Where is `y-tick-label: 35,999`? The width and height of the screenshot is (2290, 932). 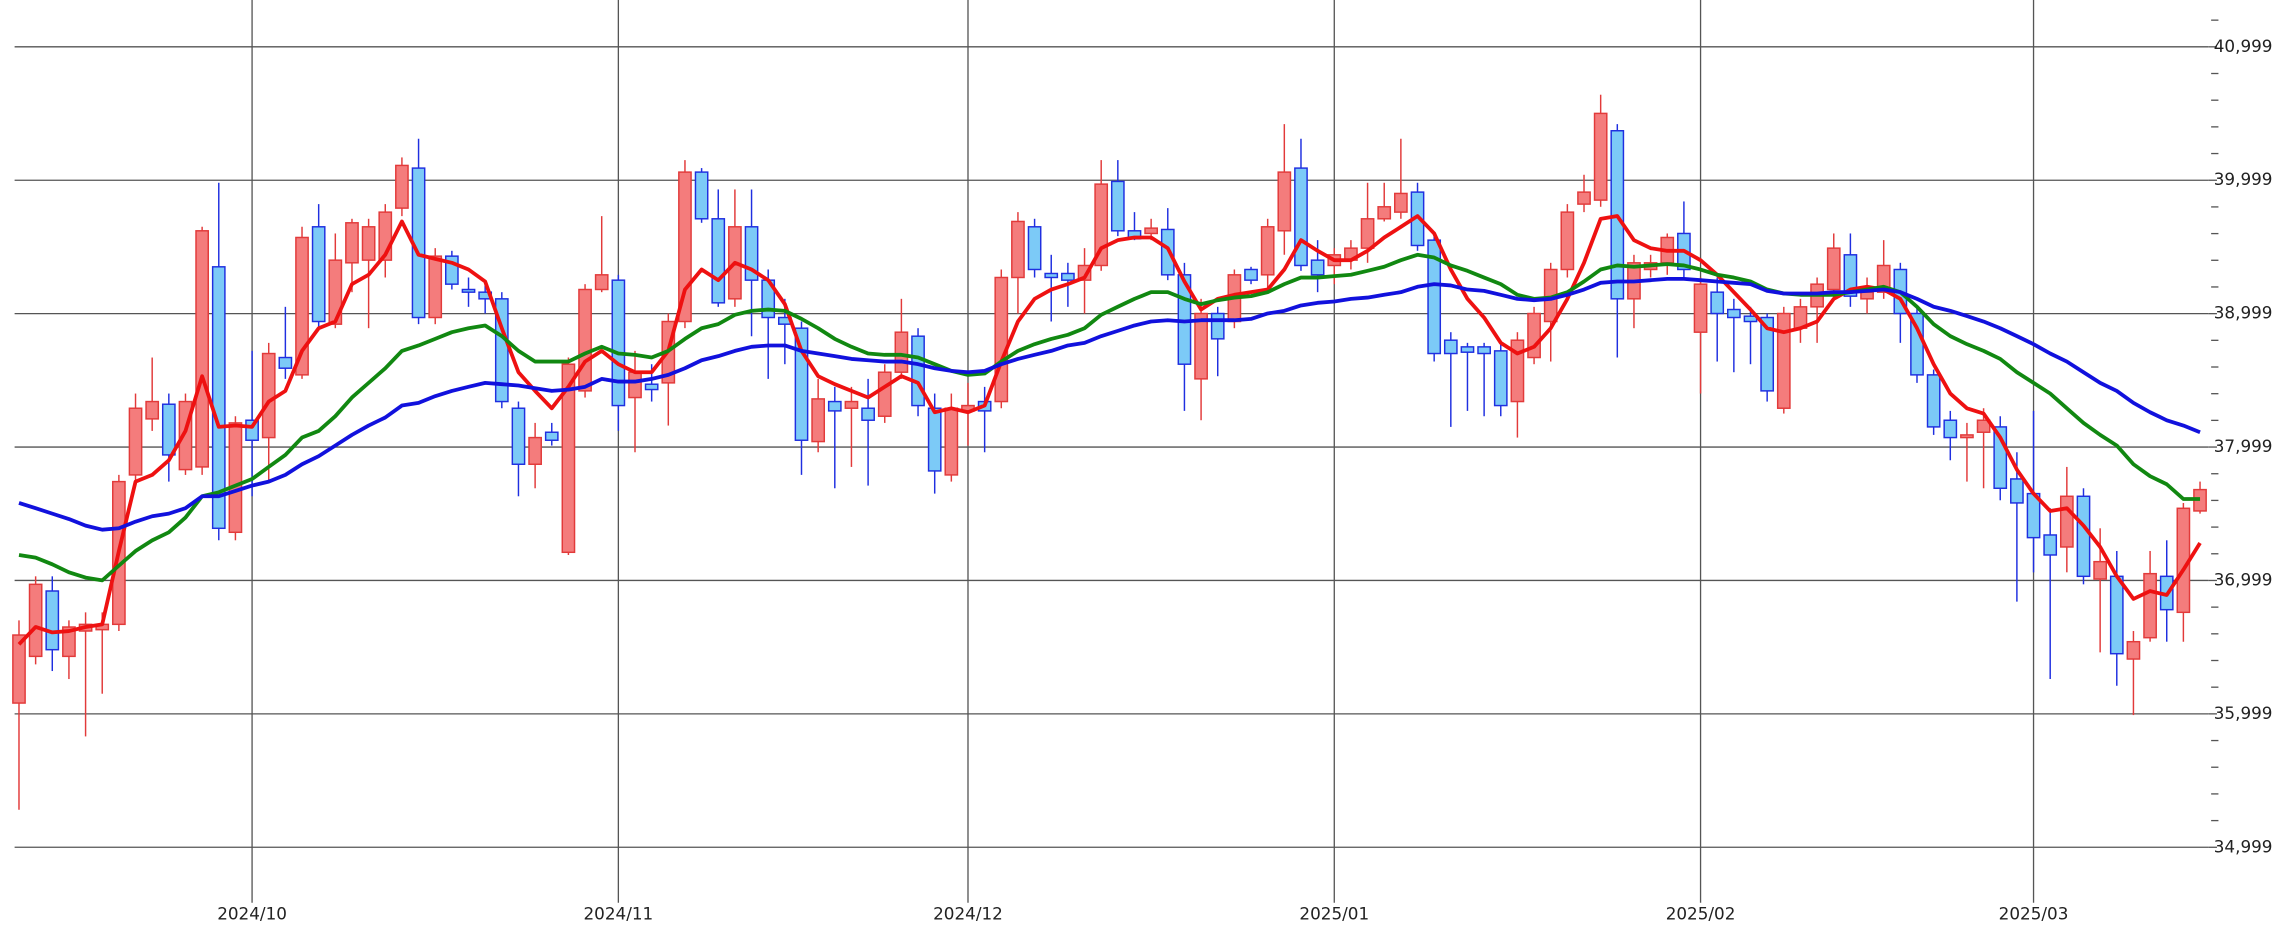
y-tick-label: 35,999 is located at coordinates (2243, 713).